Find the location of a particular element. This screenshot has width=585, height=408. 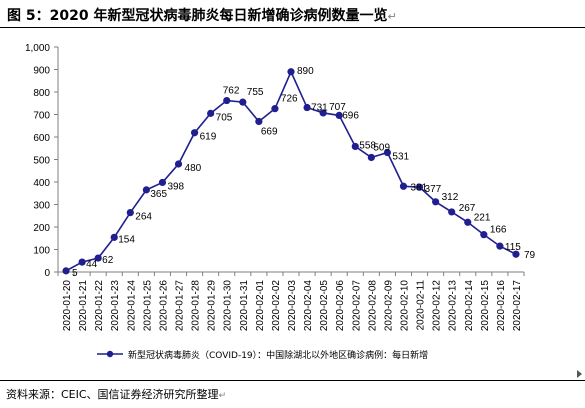

y-tick-label: 700 is located at coordinates (41, 116).